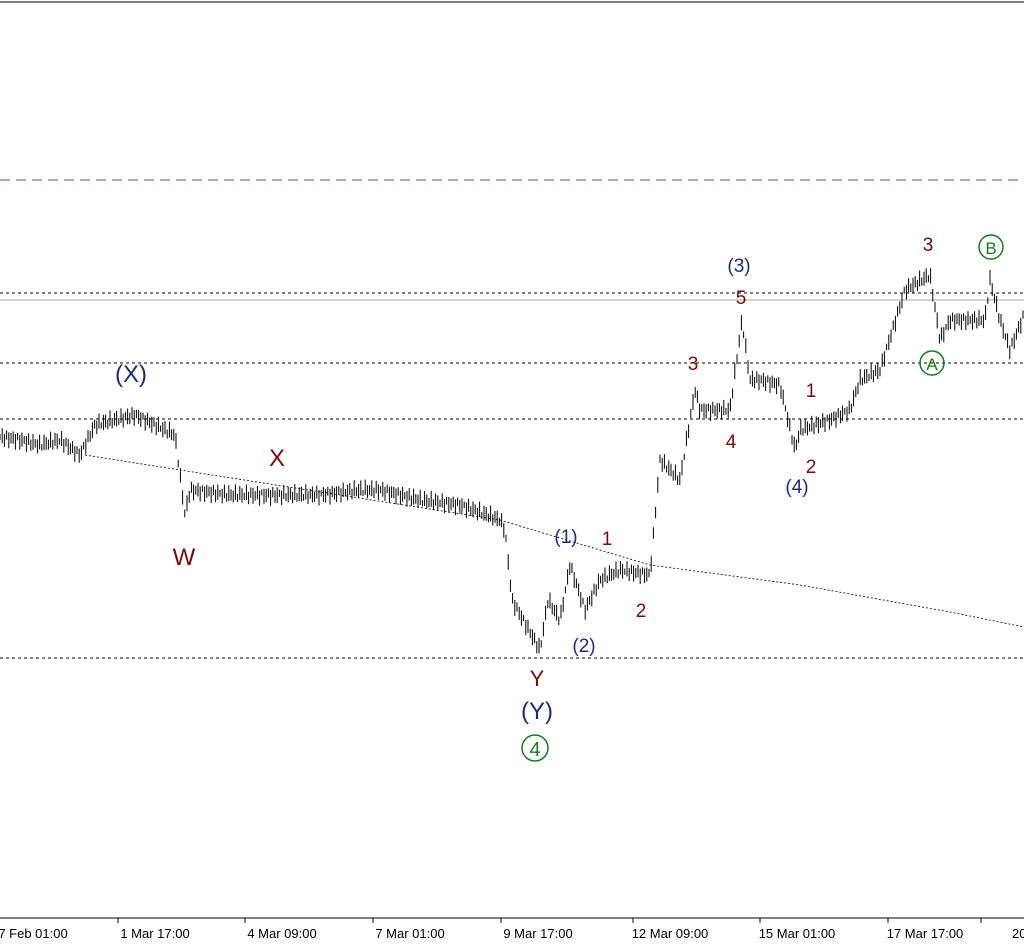  What do you see at coordinates (796, 487) in the screenshot?
I see `wave-label: (4)` at bounding box center [796, 487].